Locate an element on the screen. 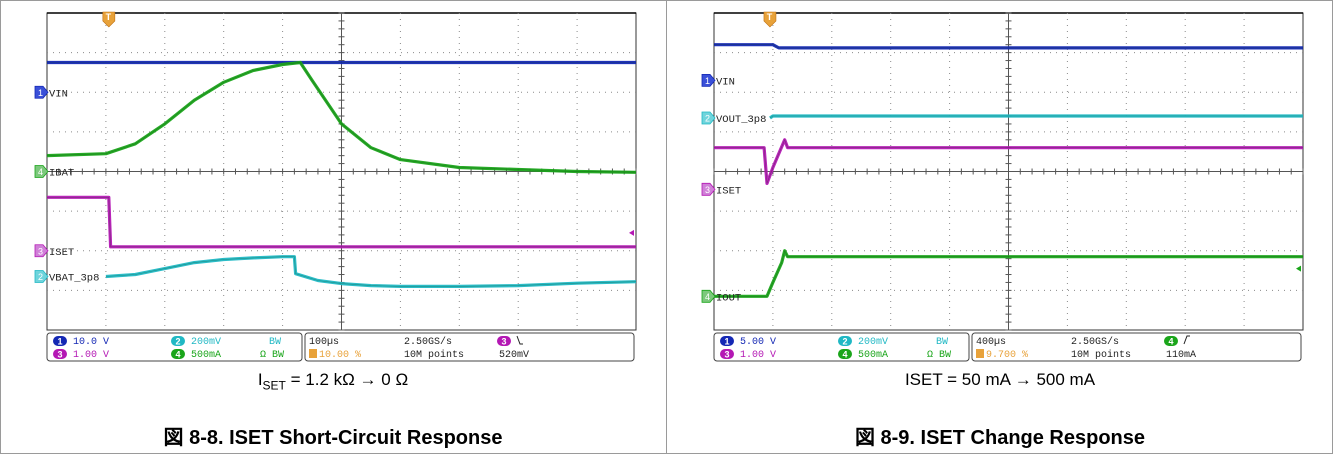 This screenshot has height=454, width=1333. channel-1-number: 1 is located at coordinates (707, 81).